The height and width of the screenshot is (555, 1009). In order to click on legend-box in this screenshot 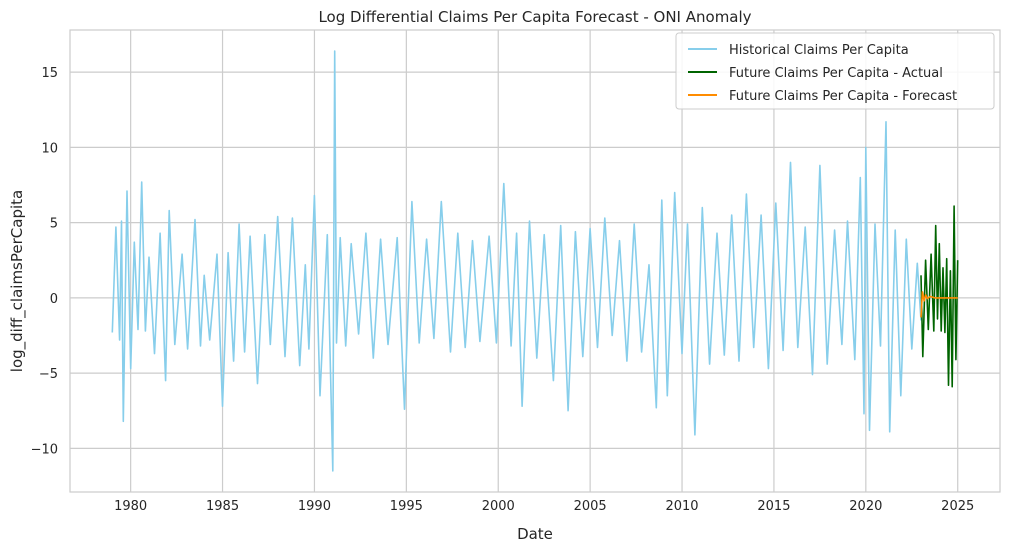, I will do `click(835, 71)`.